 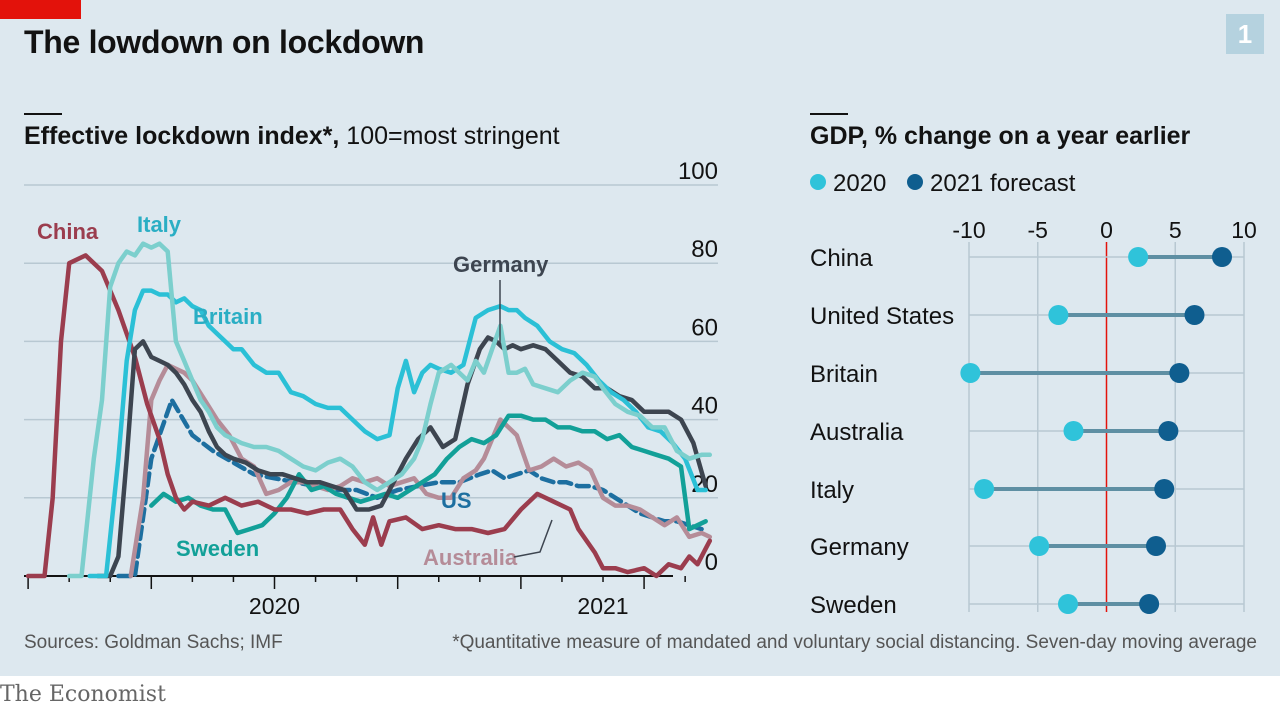 I want to click on category-label: Germany, so click(x=859, y=547).